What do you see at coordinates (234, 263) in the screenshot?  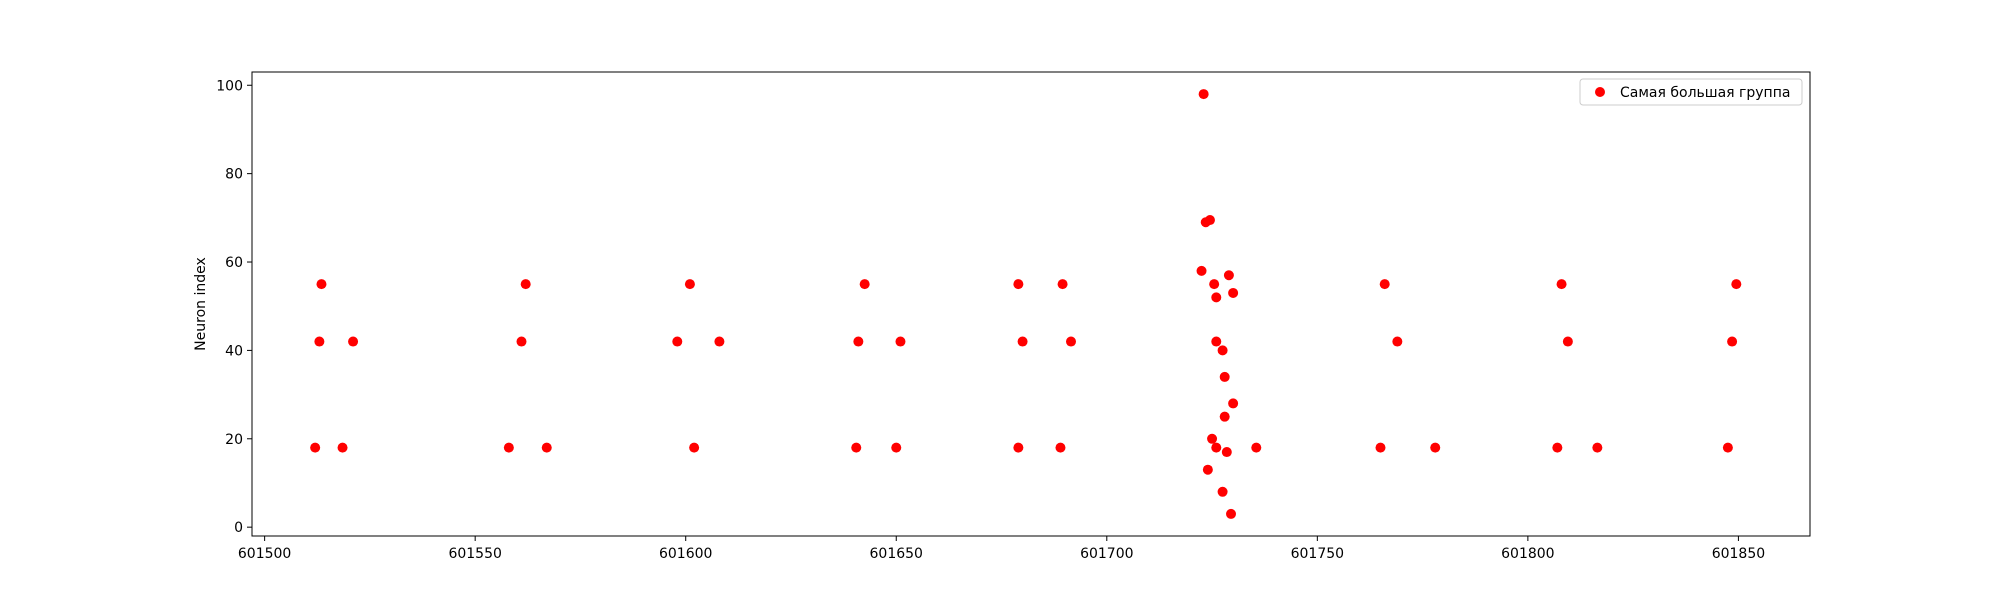 I see `y-tick-label: 60` at bounding box center [234, 263].